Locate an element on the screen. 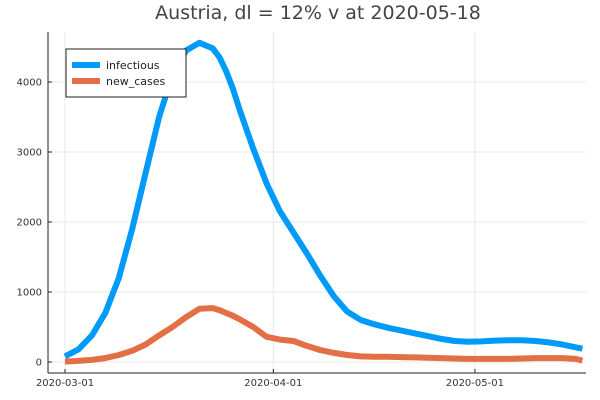  y-tick-label-4: 4000 is located at coordinates (29, 83).